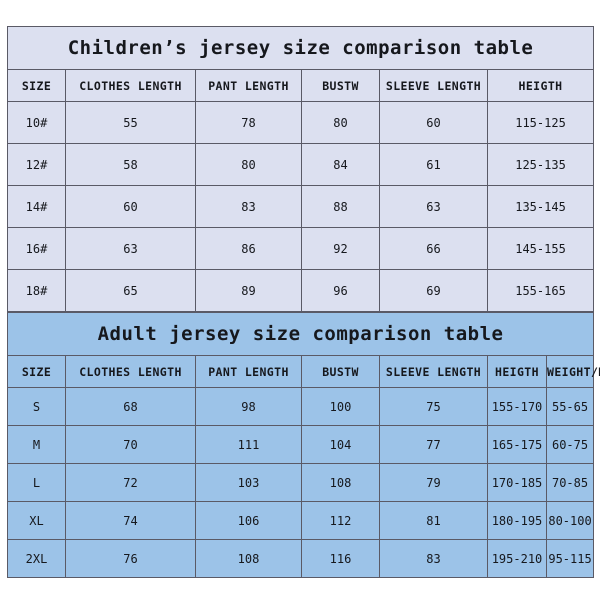  Describe the element at coordinates (130, 248) in the screenshot. I see `cell-clothes-length: 63` at that location.